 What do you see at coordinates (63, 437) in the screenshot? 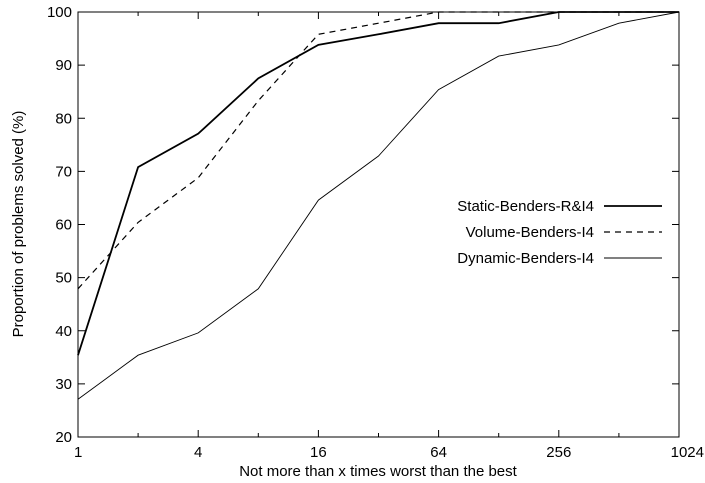
I see `y-tick-label: 20` at bounding box center [63, 437].